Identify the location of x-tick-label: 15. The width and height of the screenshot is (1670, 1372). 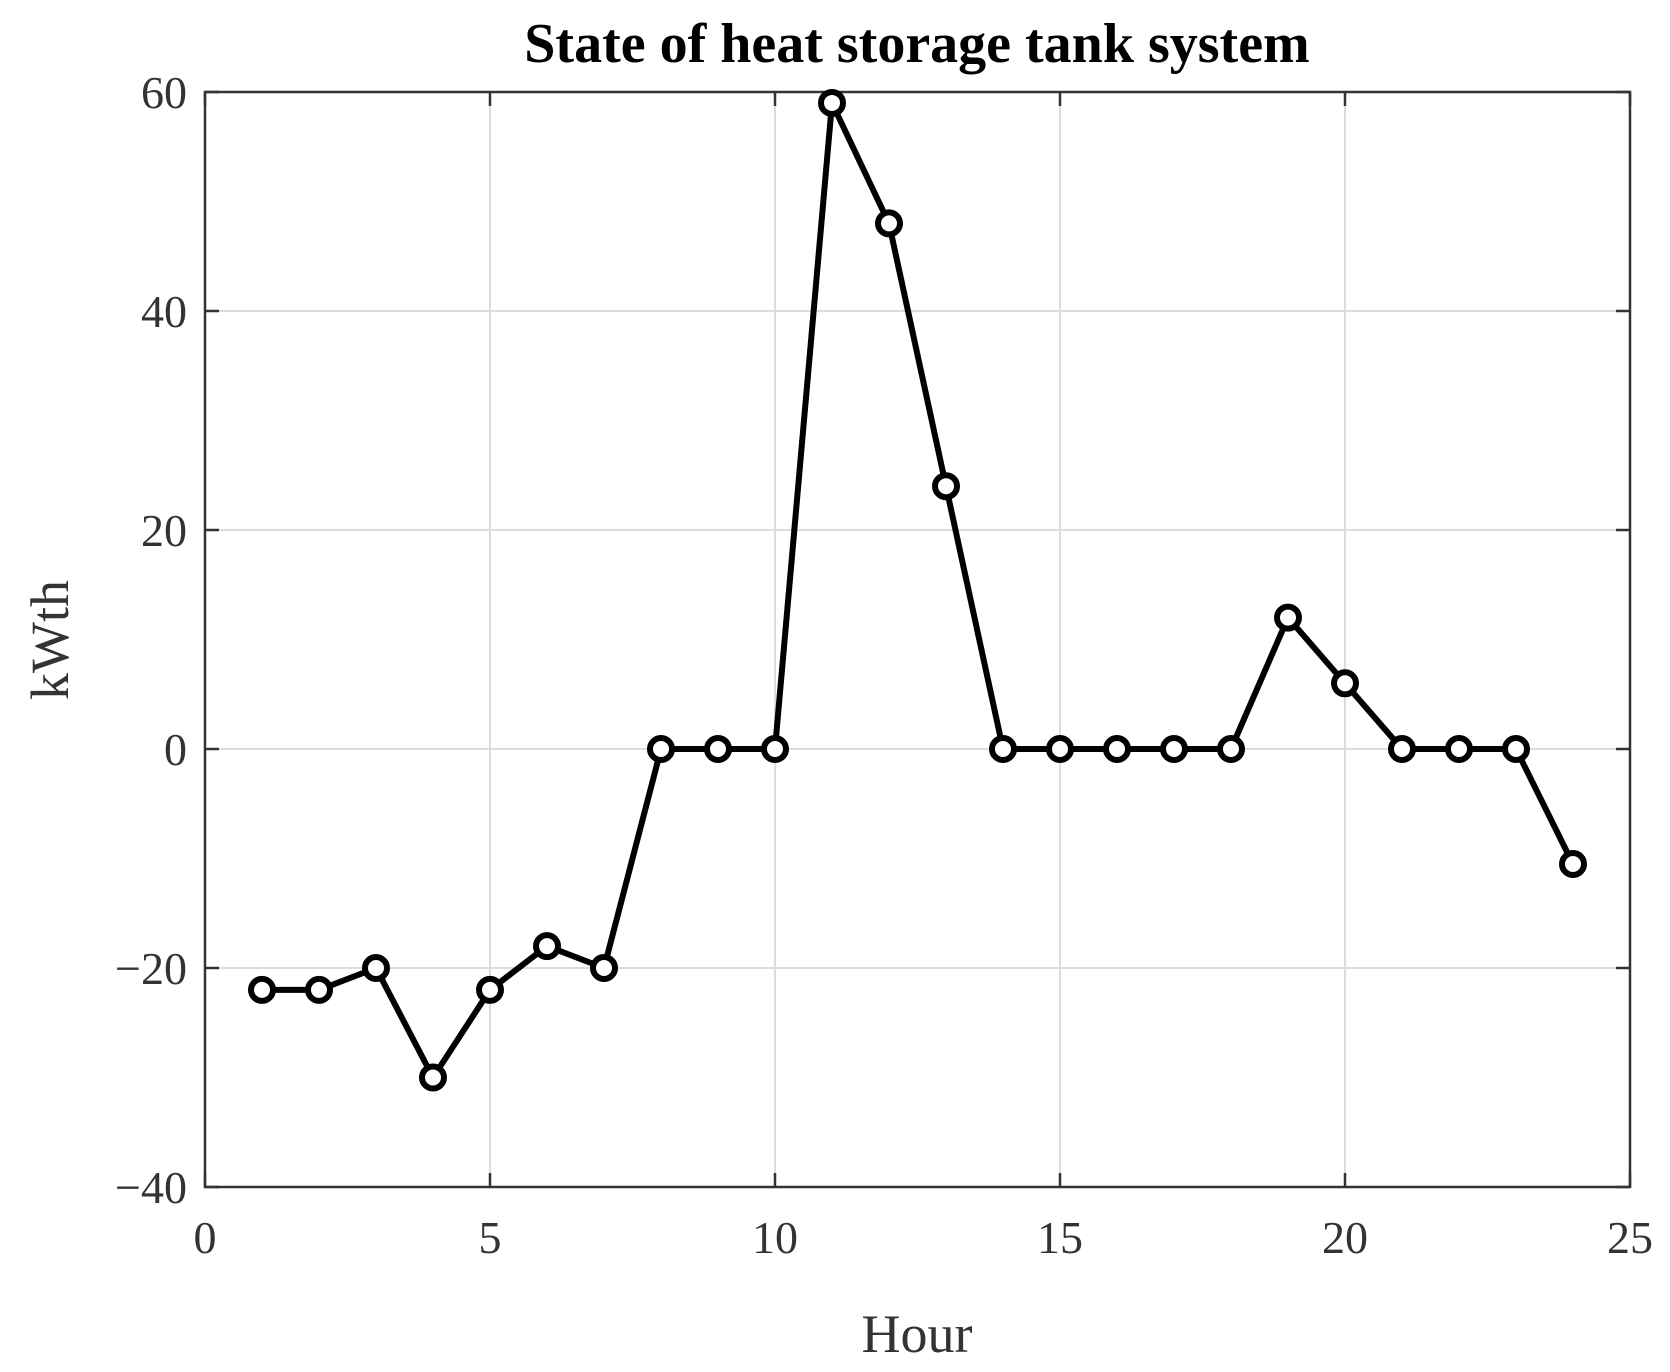
(1060, 1237).